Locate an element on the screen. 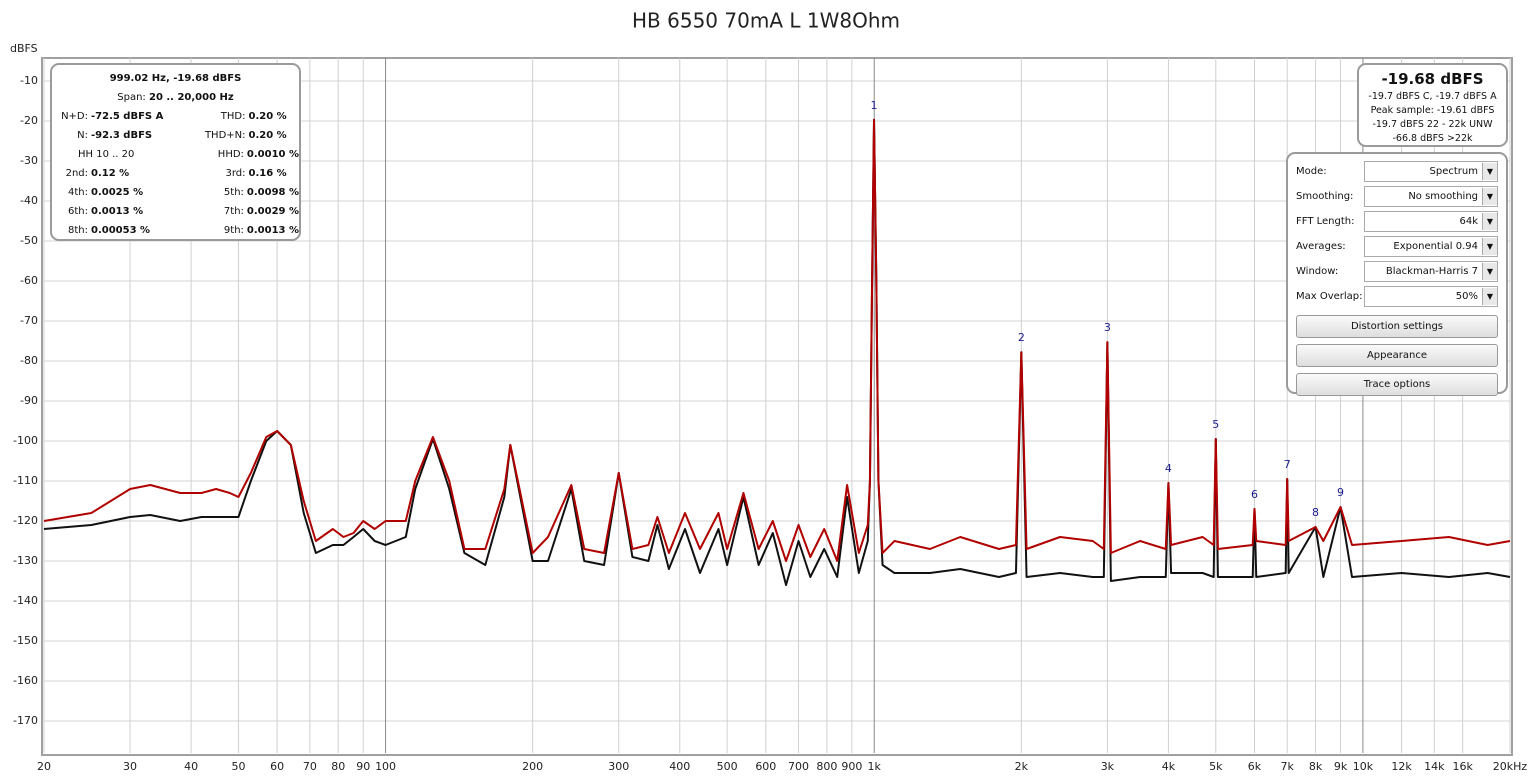 Image resolution: width=1532 pixels, height=779 pixels. info-cell: 5th: 0.0098 % is located at coordinates (237, 192).